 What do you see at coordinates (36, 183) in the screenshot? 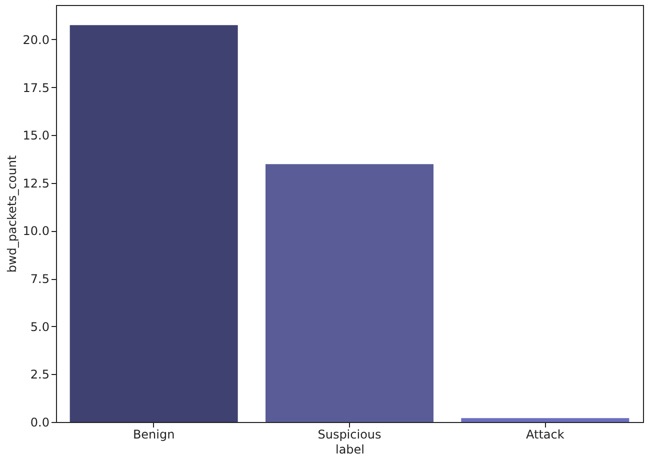
I see `y-tick-label: 12.5` at bounding box center [36, 183].